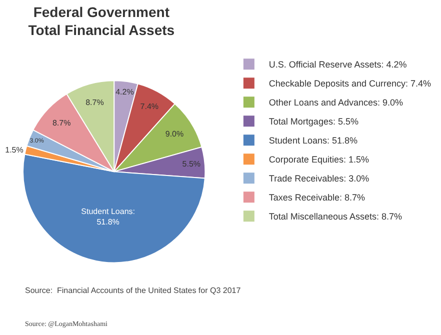  What do you see at coordinates (14, 149) in the screenshot?
I see `data-label: 1.5%` at bounding box center [14, 149].